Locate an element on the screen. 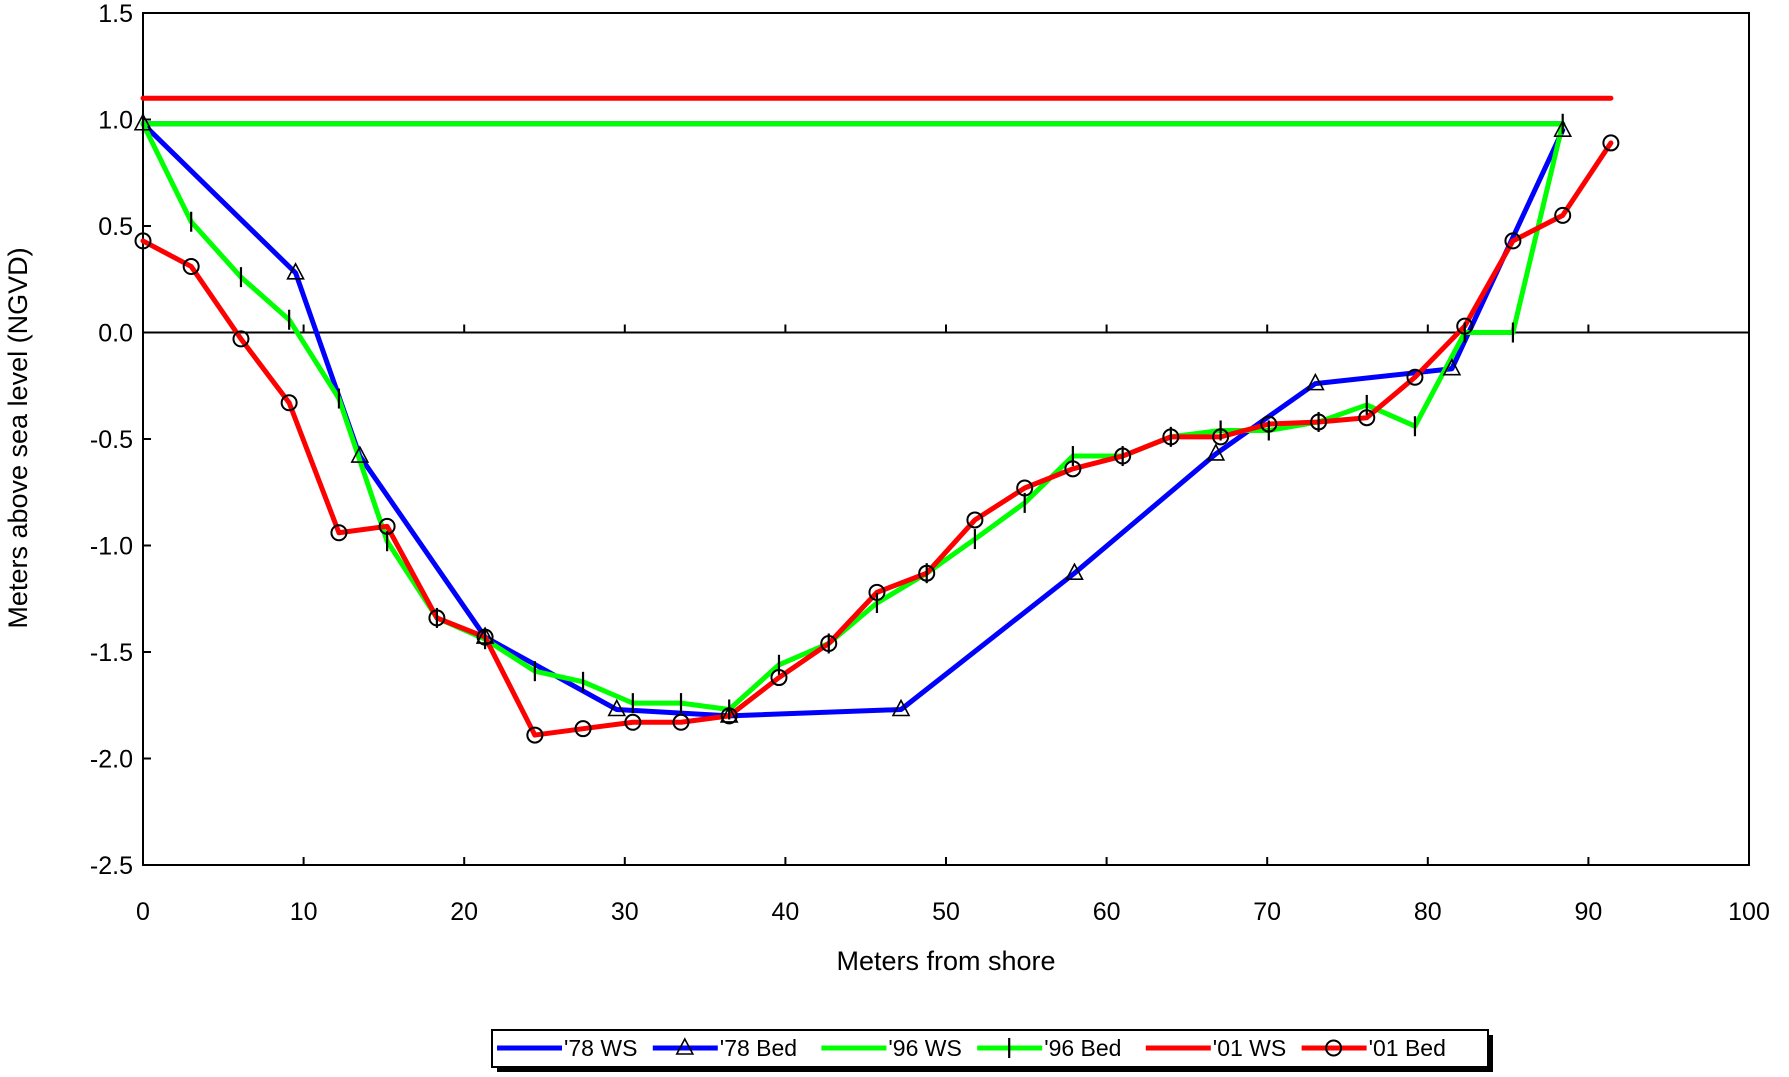 This screenshot has width=1789, height=1077. legend-label-1: '78 Bed is located at coordinates (758, 1048).